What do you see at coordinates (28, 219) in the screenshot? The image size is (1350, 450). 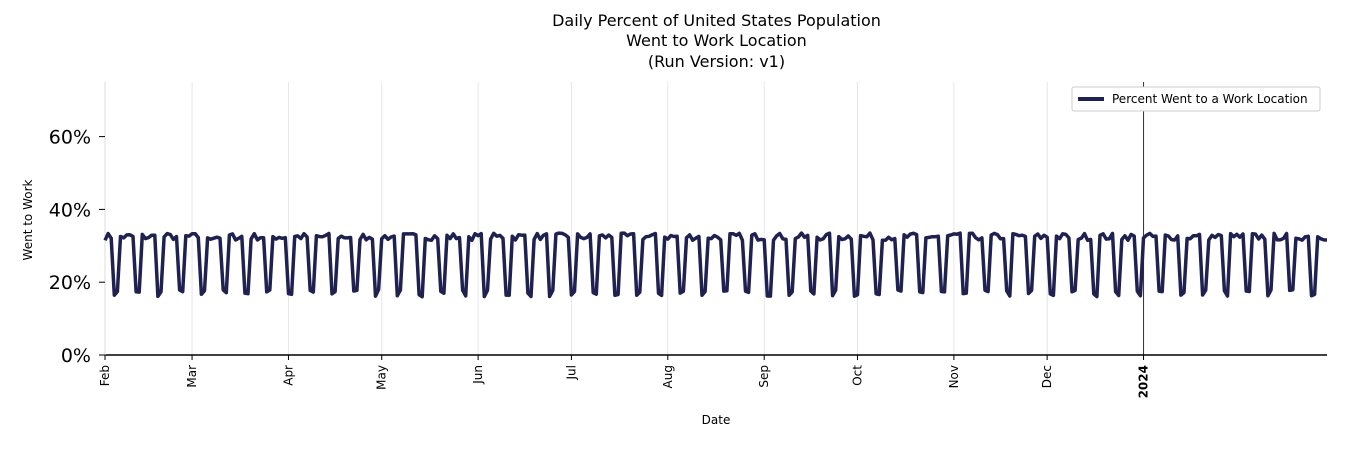 I see `y-axis-label: Went to Work` at bounding box center [28, 219].